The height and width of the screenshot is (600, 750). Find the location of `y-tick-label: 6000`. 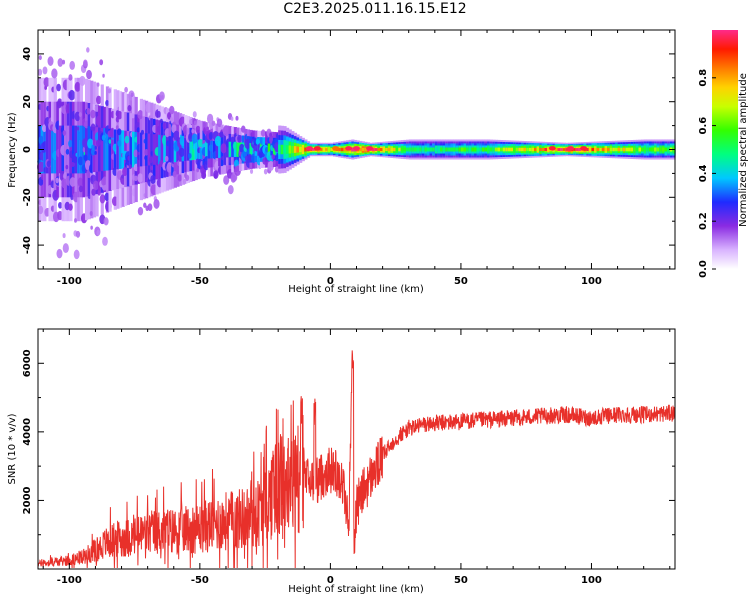

y-tick-label: 6000 is located at coordinates (27, 363).